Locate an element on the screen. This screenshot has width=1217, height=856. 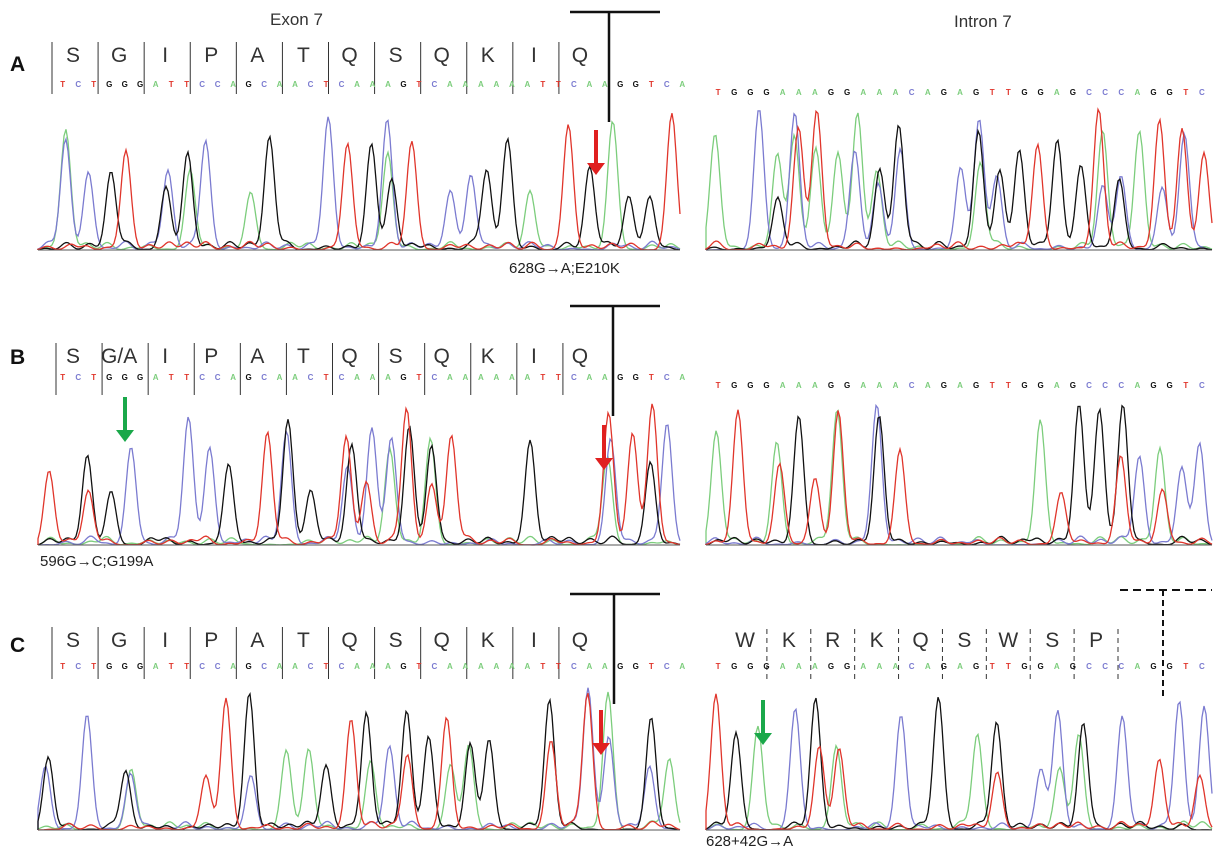
panel-a-exon-aa-8: Q is located at coordinates (441, 55).